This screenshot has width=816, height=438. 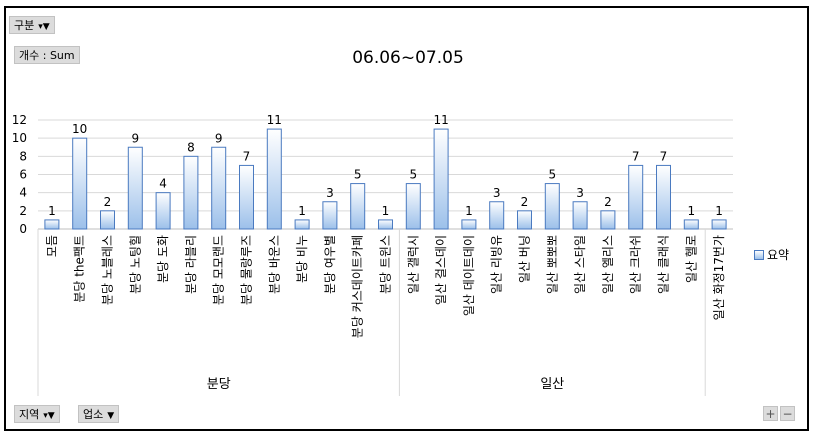 I want to click on x-tick-label: 일산 화정17번가, so click(x=719, y=277).